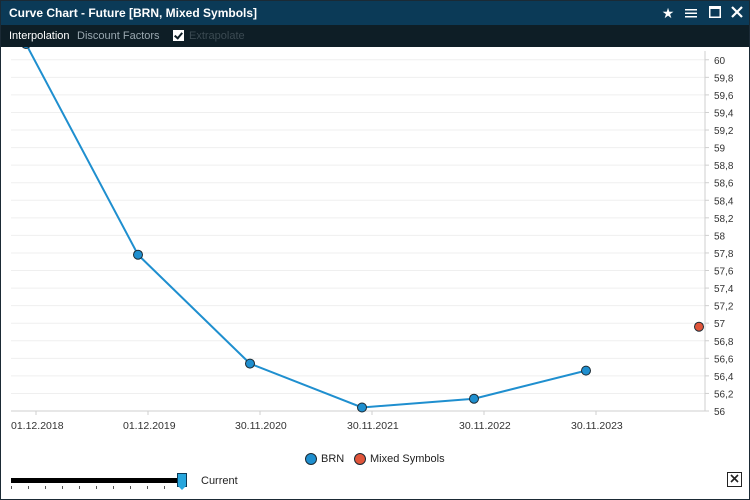 The height and width of the screenshot is (500, 750). Describe the element at coordinates (691, 13) in the screenshot. I see `menu-icon` at that location.